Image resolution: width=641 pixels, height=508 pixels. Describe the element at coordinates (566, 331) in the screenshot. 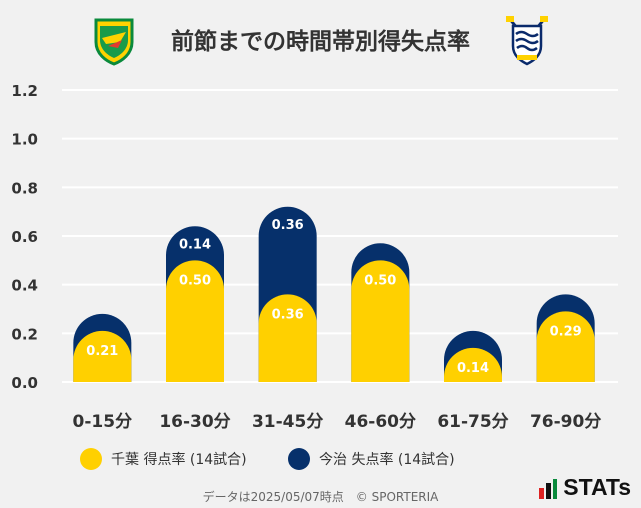

I see `data-label-home: 0.29` at that location.